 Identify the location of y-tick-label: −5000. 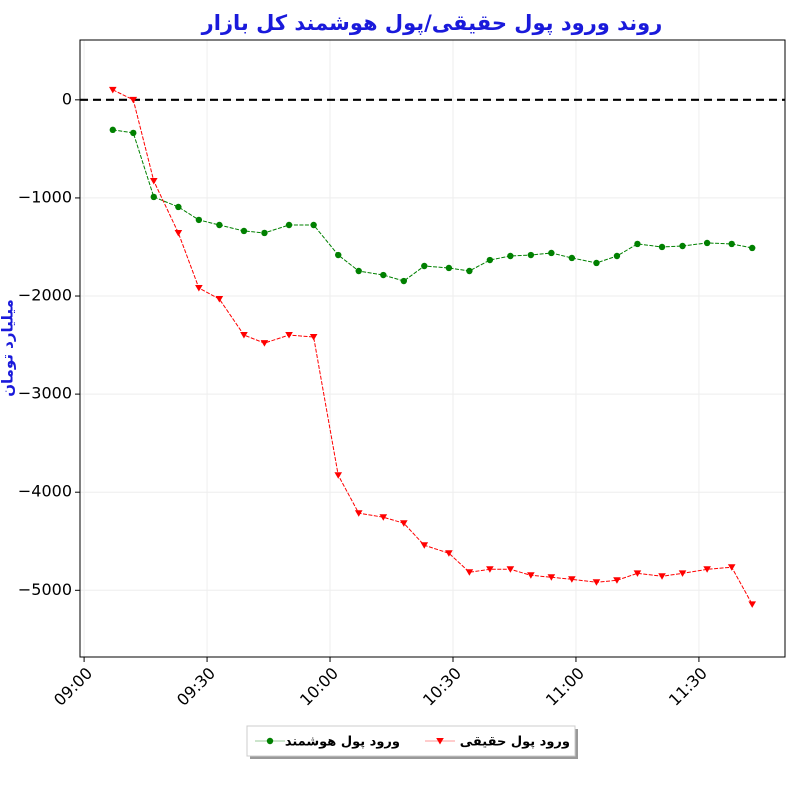
(45, 589).